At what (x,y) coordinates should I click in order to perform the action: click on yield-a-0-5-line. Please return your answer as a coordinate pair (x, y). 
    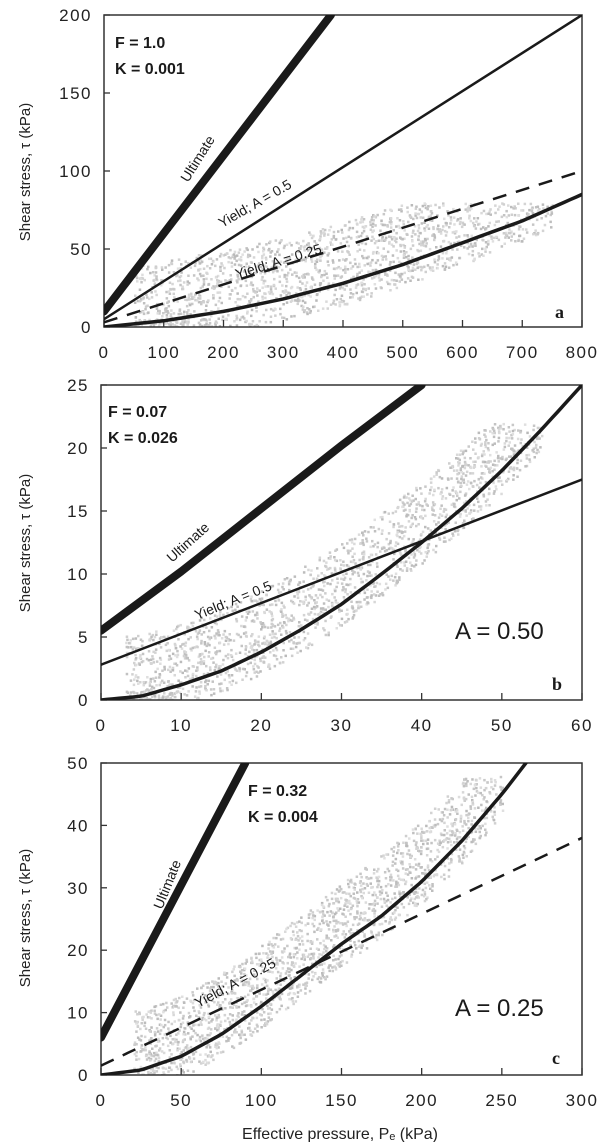
    Looking at the image, I should click on (341, 572).